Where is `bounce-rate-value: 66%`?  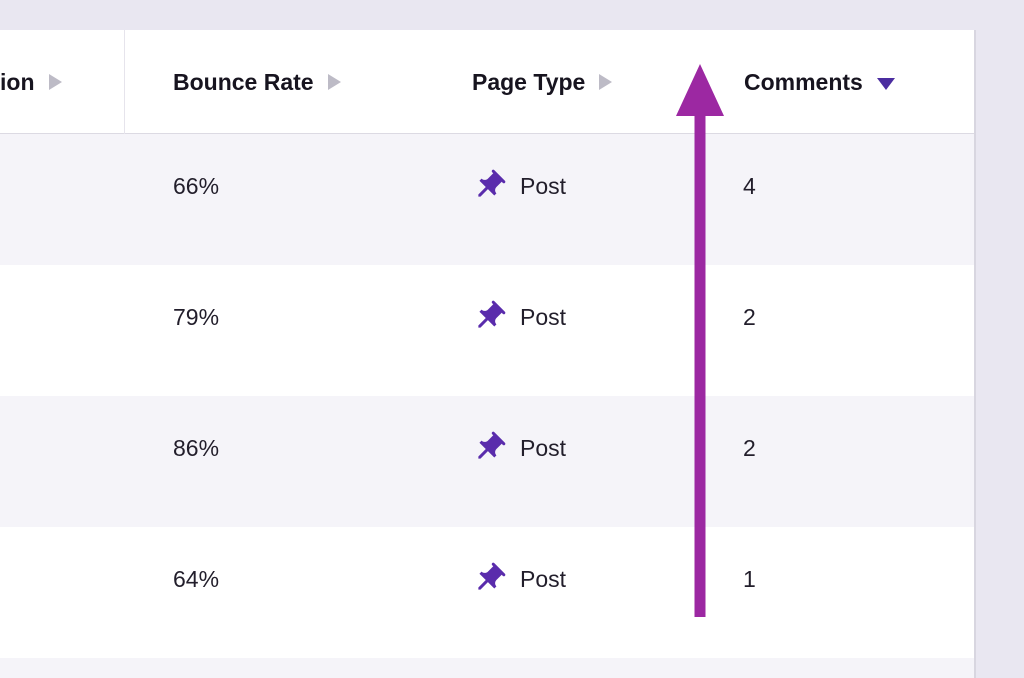 bounce-rate-value: 66% is located at coordinates (196, 185).